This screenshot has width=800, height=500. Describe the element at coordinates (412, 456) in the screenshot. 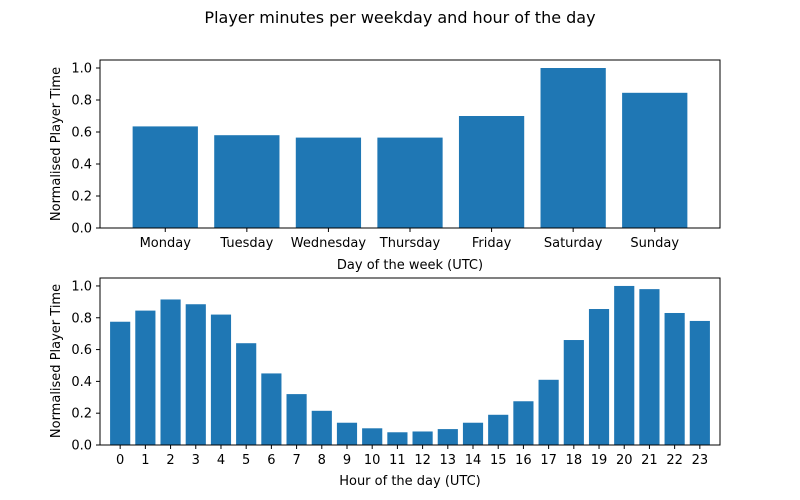

I see `hour-x-ticks: 0 1 2 3 4 5 6 7 8 9 10 11 12 13 14 15 16 17 18 19 20 21 22 23` at that location.